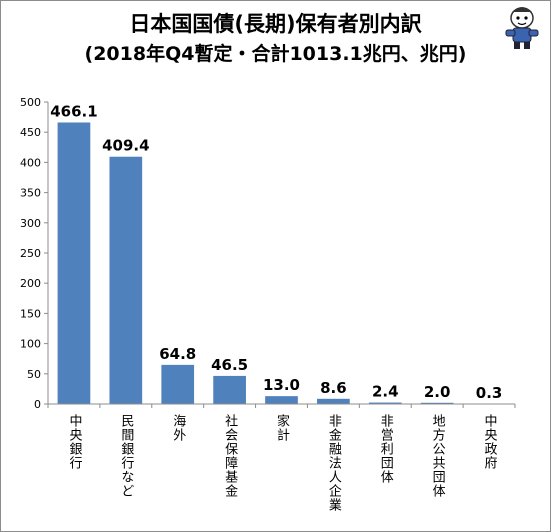 The height and width of the screenshot is (532, 551). I want to click on x-category-label: 非営利団体, so click(386, 449).